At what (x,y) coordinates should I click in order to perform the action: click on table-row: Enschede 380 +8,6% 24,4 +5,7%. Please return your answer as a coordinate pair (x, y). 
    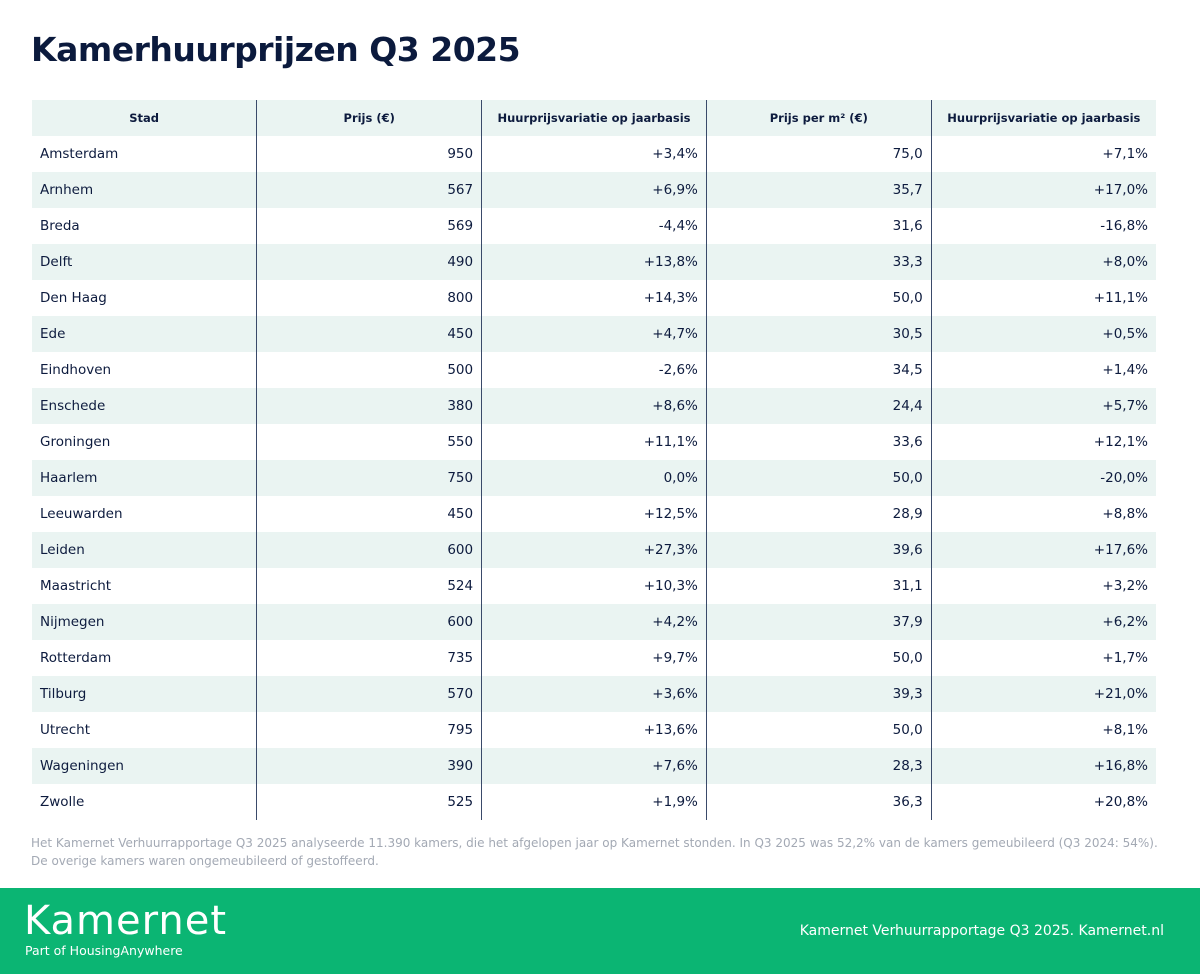
    Looking at the image, I should click on (594, 406).